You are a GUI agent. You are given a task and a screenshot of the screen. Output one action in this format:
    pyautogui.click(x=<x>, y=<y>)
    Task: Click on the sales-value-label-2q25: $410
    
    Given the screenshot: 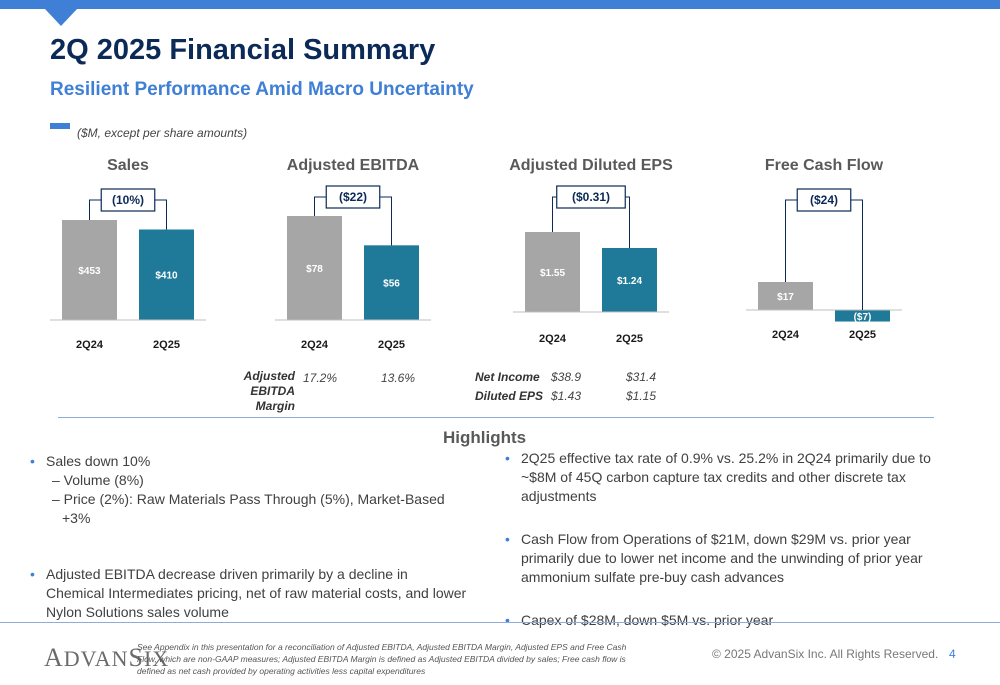 What is the action you would take?
    pyautogui.click(x=166, y=276)
    